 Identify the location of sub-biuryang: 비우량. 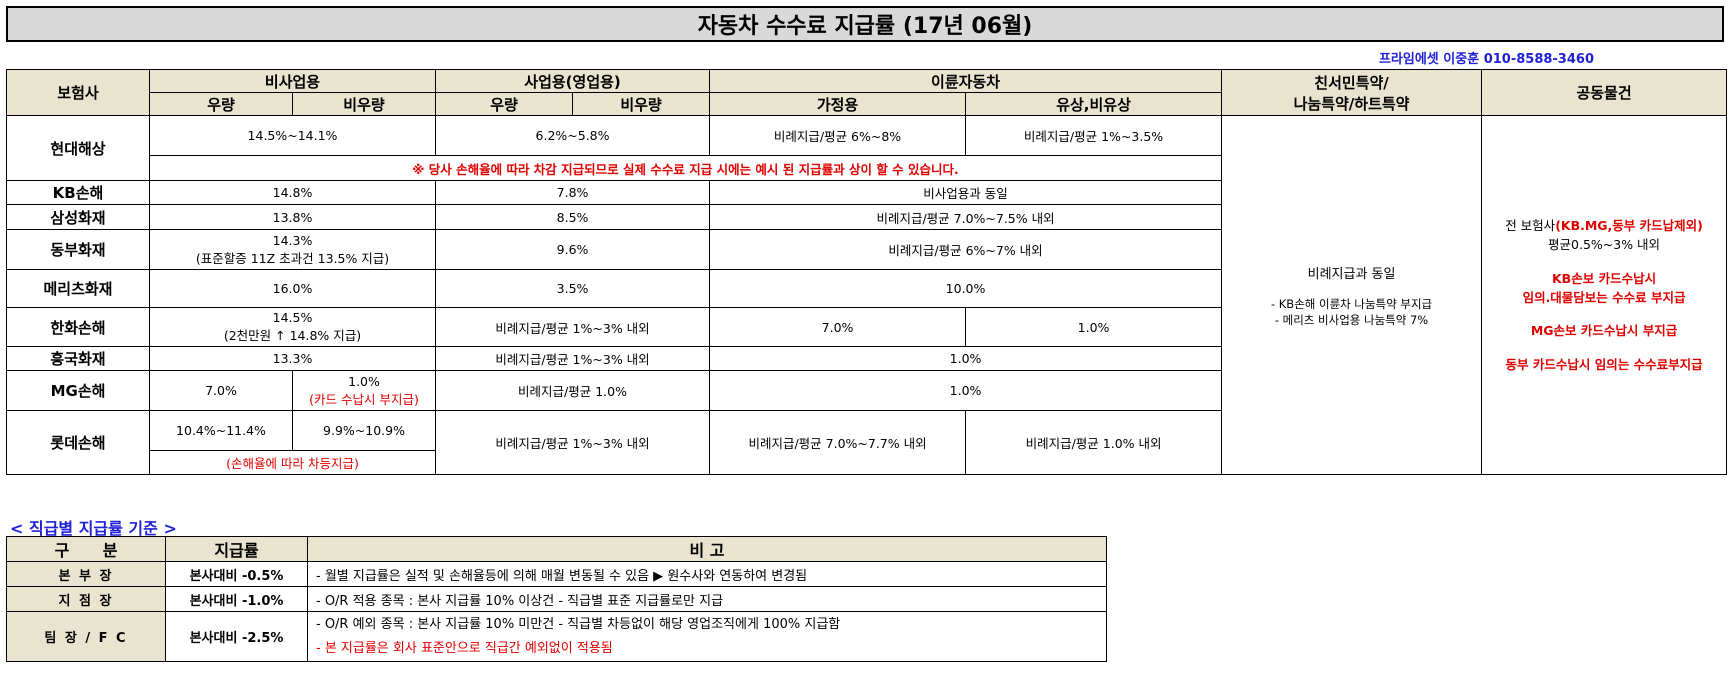
(364, 104).